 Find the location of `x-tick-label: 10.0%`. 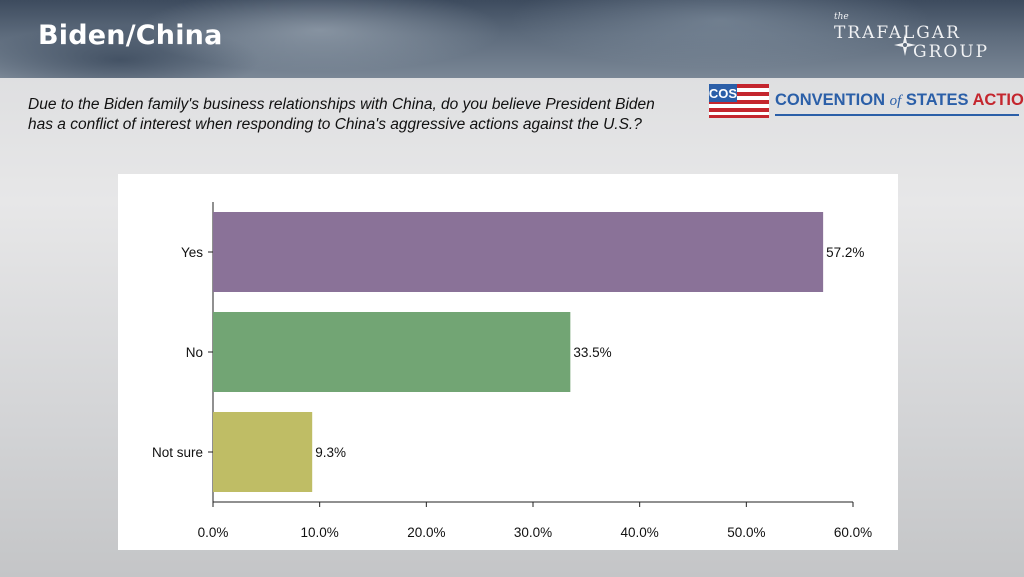

x-tick-label: 10.0% is located at coordinates (320, 532).